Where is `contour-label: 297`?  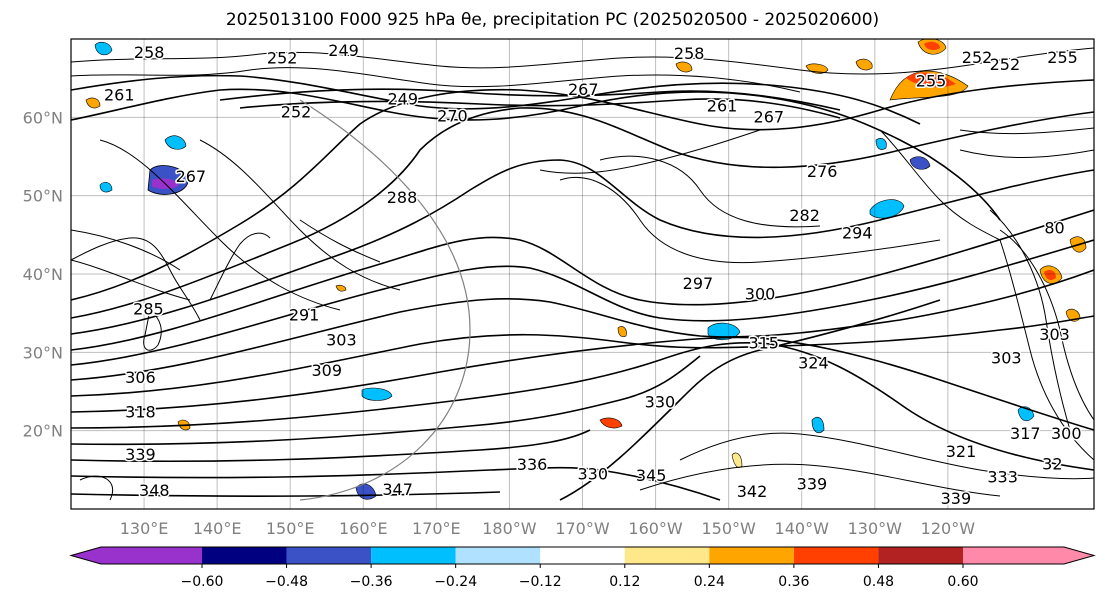
contour-label: 297 is located at coordinates (698, 283).